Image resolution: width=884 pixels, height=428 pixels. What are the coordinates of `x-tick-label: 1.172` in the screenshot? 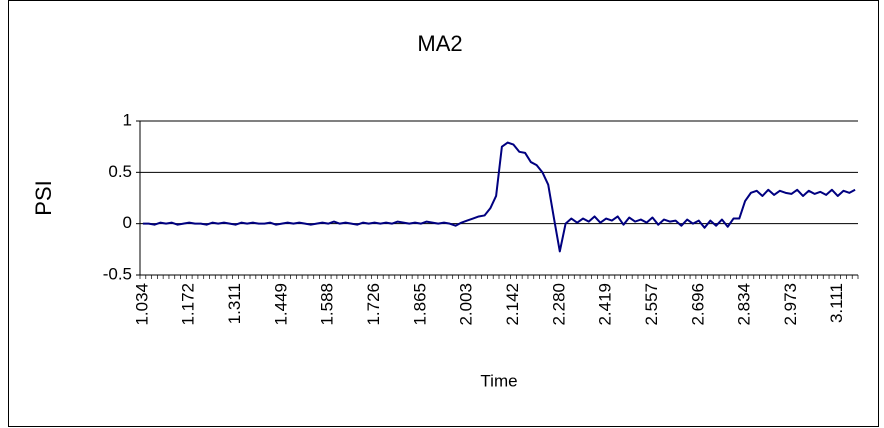 It's located at (188, 304).